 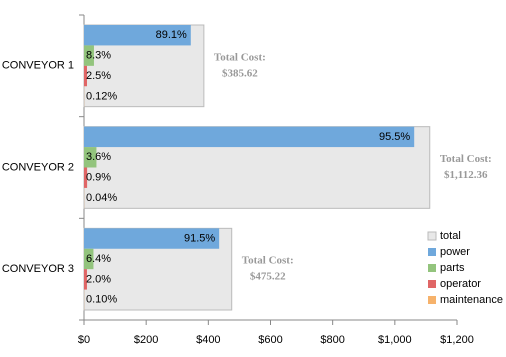 What do you see at coordinates (98, 178) in the screenshot?
I see `value-label: 0.9%` at bounding box center [98, 178].